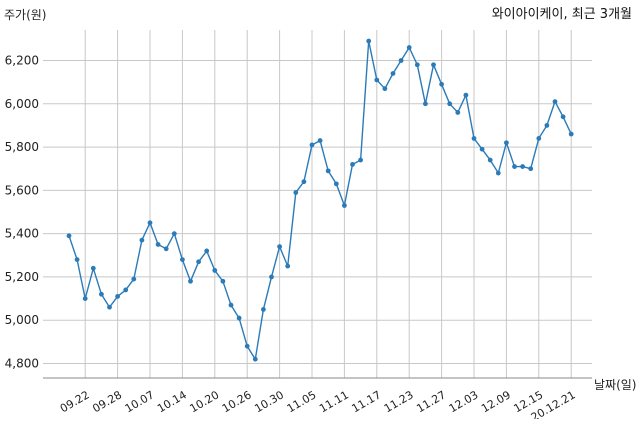 Image resolution: width=640 pixels, height=423 pixels. Describe the element at coordinates (269, 401) in the screenshot. I see `x-tick-label: 10.30` at that location.